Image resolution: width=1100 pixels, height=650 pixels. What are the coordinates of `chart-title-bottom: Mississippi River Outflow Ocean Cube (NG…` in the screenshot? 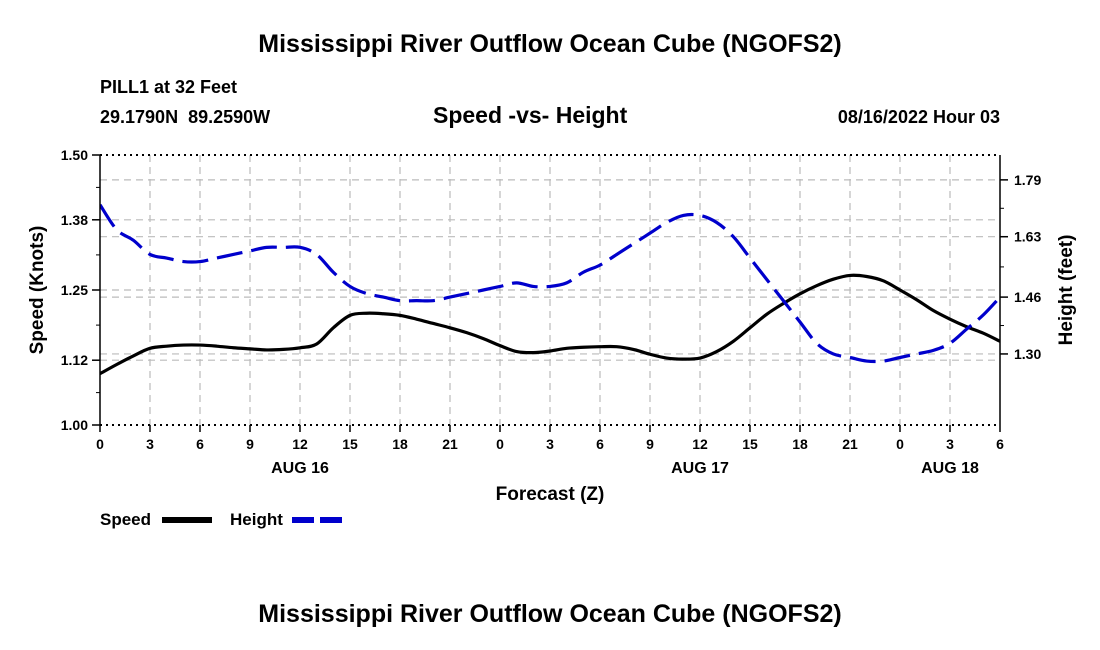 It's located at (550, 614).